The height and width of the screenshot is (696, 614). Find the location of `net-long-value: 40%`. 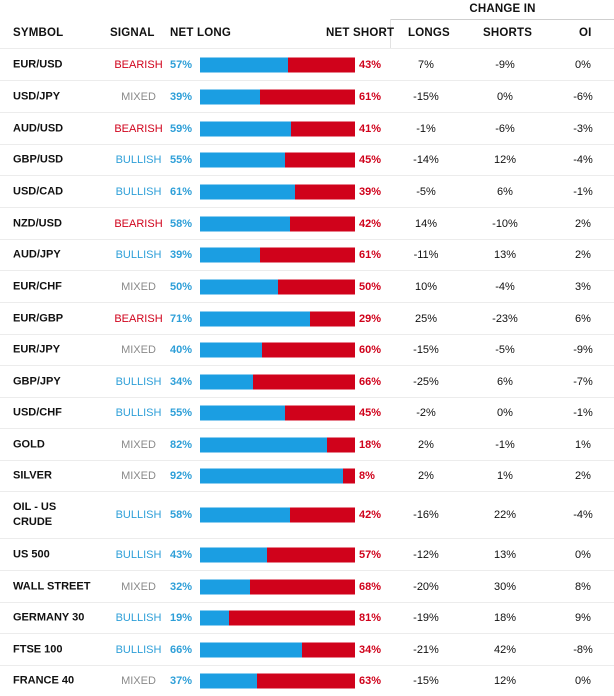

net-long-value: 40% is located at coordinates (180, 350).